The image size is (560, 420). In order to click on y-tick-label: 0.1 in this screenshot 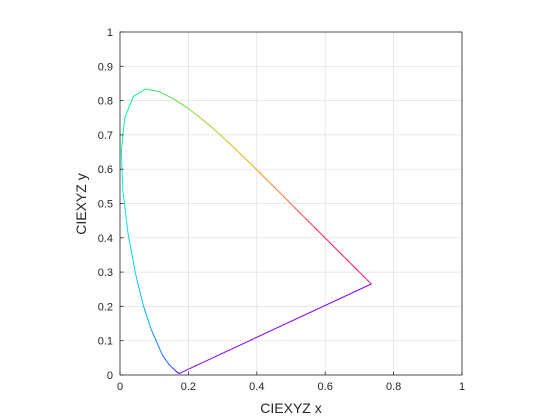, I will do `click(105, 342)`.